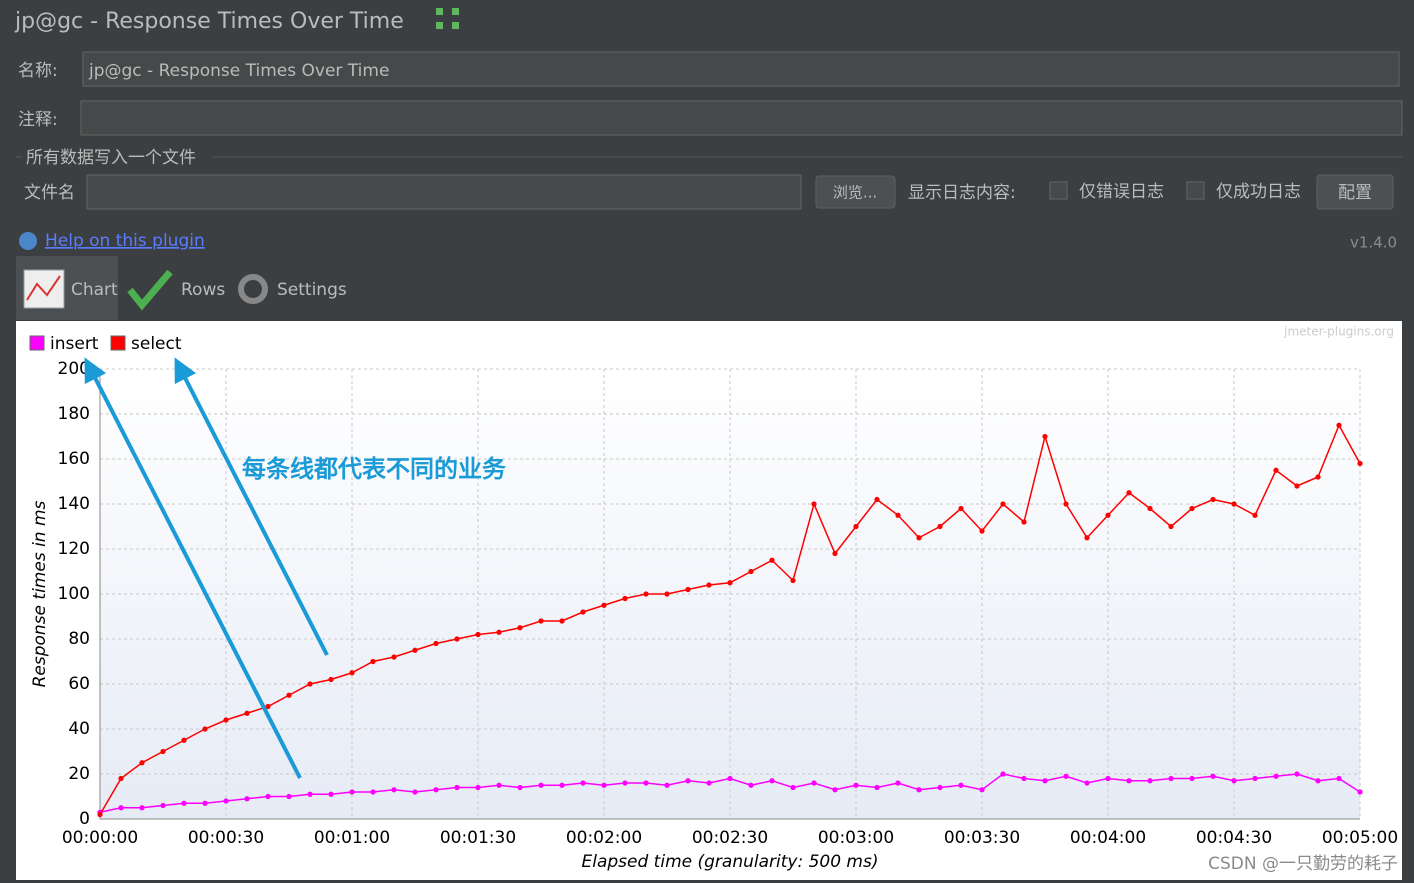 The image size is (1414, 883). What do you see at coordinates (447, 18) in the screenshot?
I see `expand-icon` at bounding box center [447, 18].